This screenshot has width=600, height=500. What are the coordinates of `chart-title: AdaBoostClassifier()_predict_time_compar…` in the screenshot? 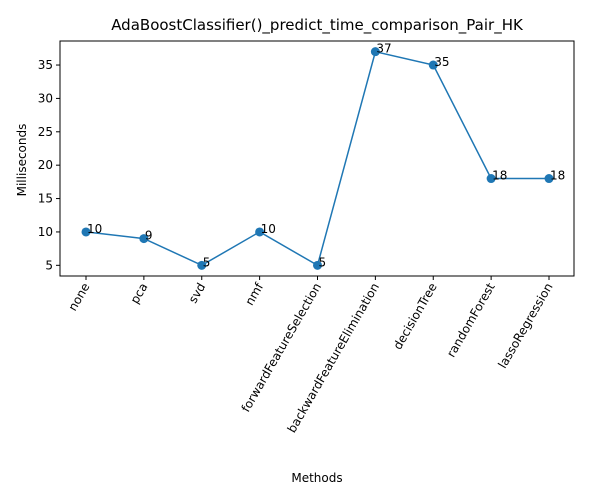 It's located at (317, 25).